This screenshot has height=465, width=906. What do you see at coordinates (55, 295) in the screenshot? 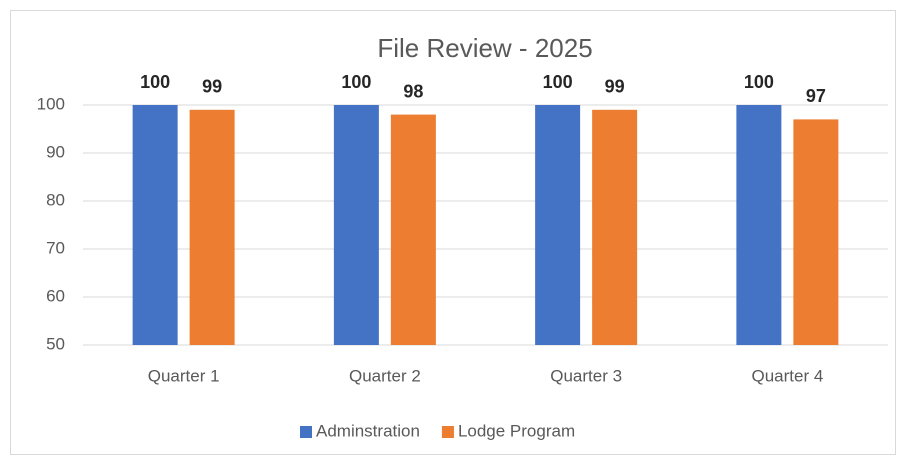
I see `y-tick-label: 60` at bounding box center [55, 295].